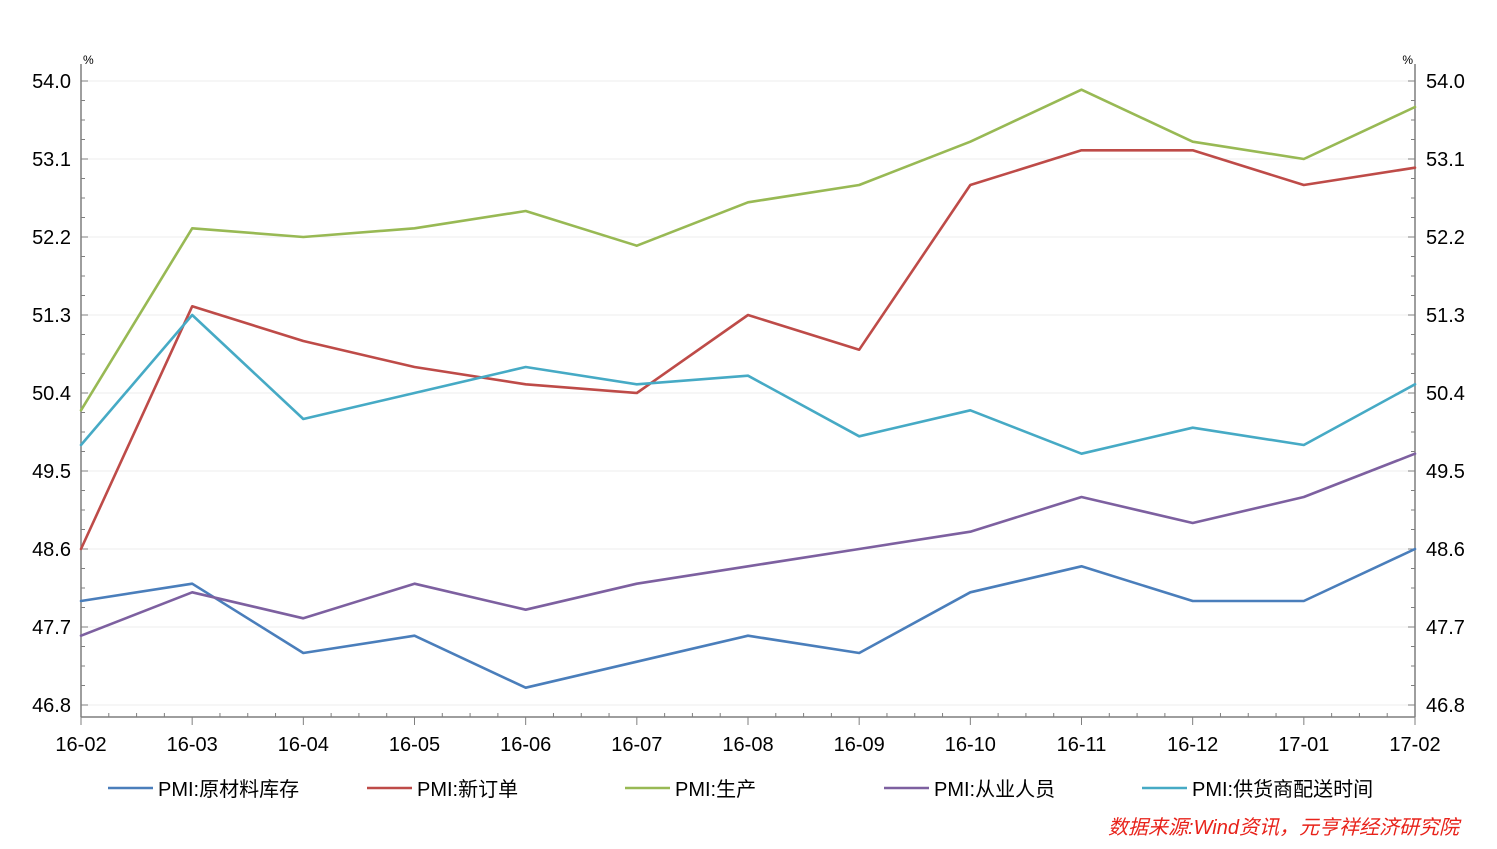 The height and width of the screenshot is (849, 1497). I want to click on y-tick-label-left: 48.6, so click(51, 550).